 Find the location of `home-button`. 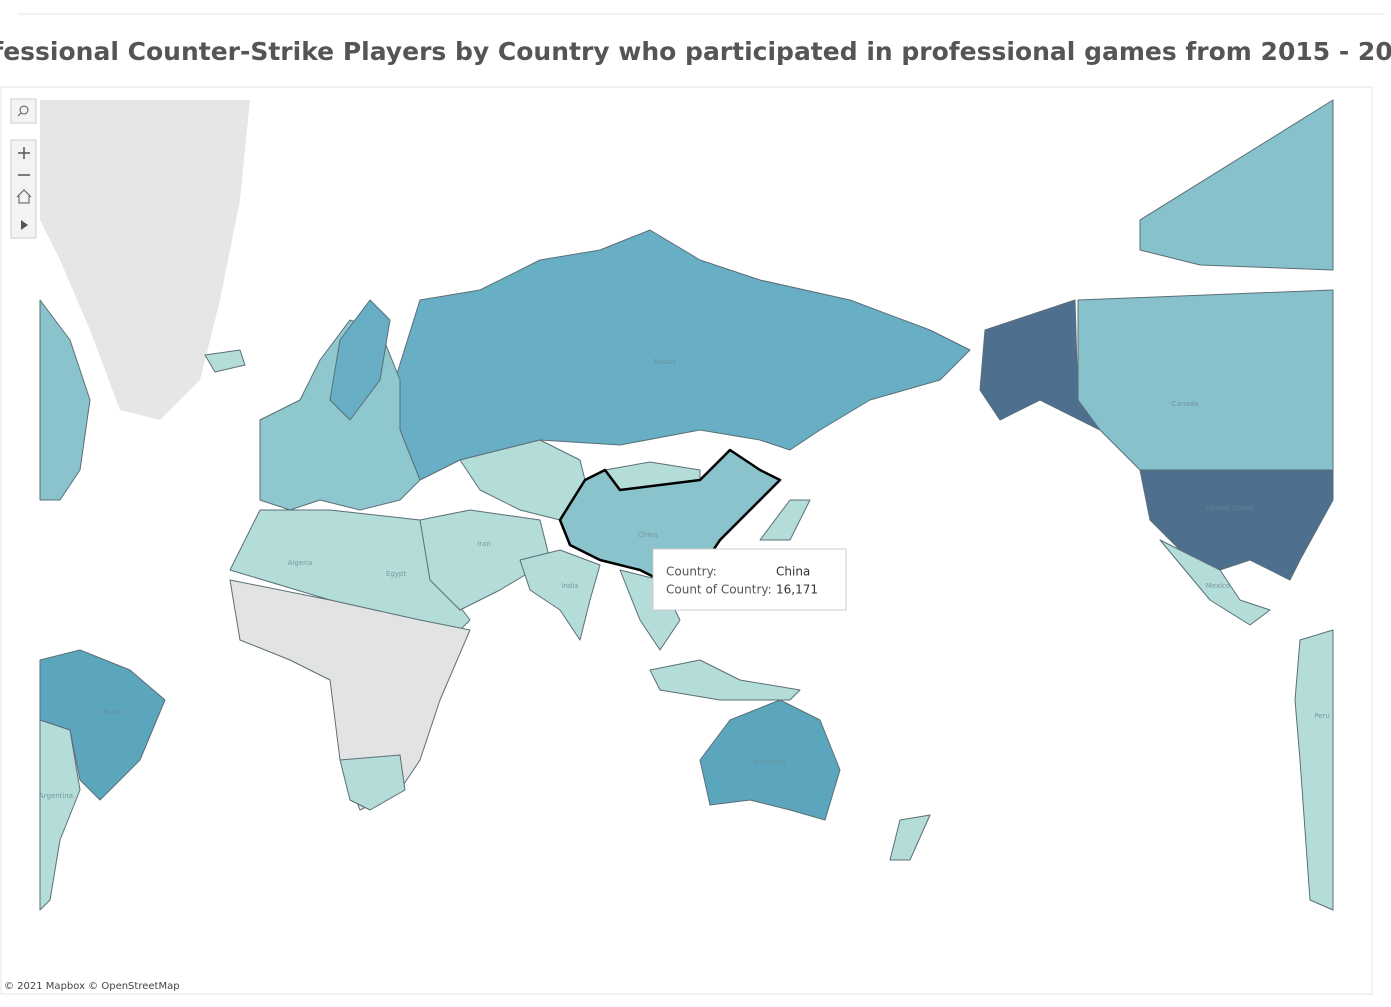

home-button is located at coordinates (24, 196).